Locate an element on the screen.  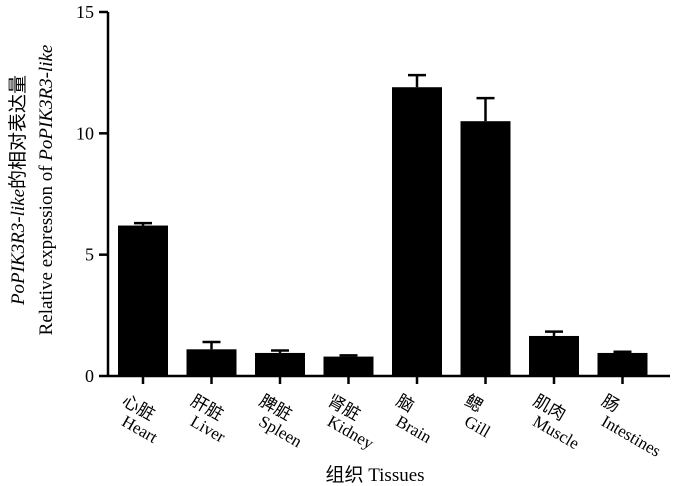
y-tick-label: 5 is located at coordinates (89, 255).